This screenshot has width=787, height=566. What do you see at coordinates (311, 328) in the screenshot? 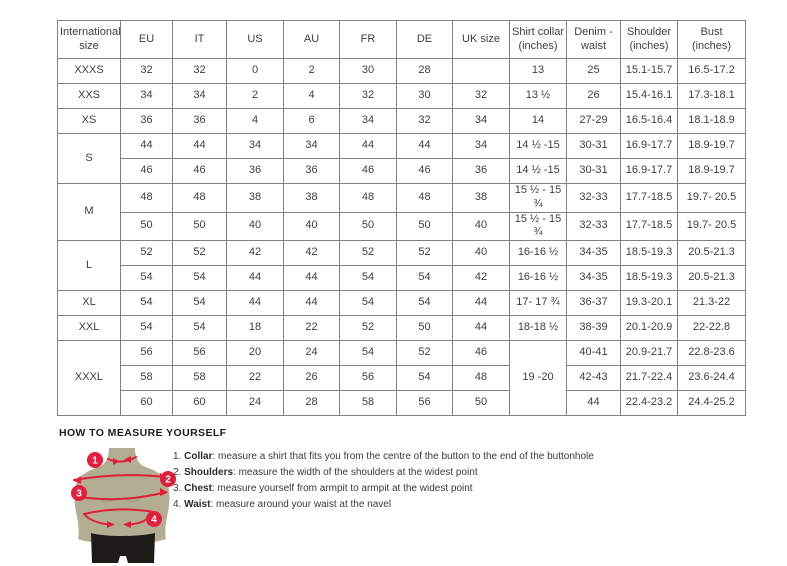
I see `table-cell: 22` at bounding box center [311, 328].